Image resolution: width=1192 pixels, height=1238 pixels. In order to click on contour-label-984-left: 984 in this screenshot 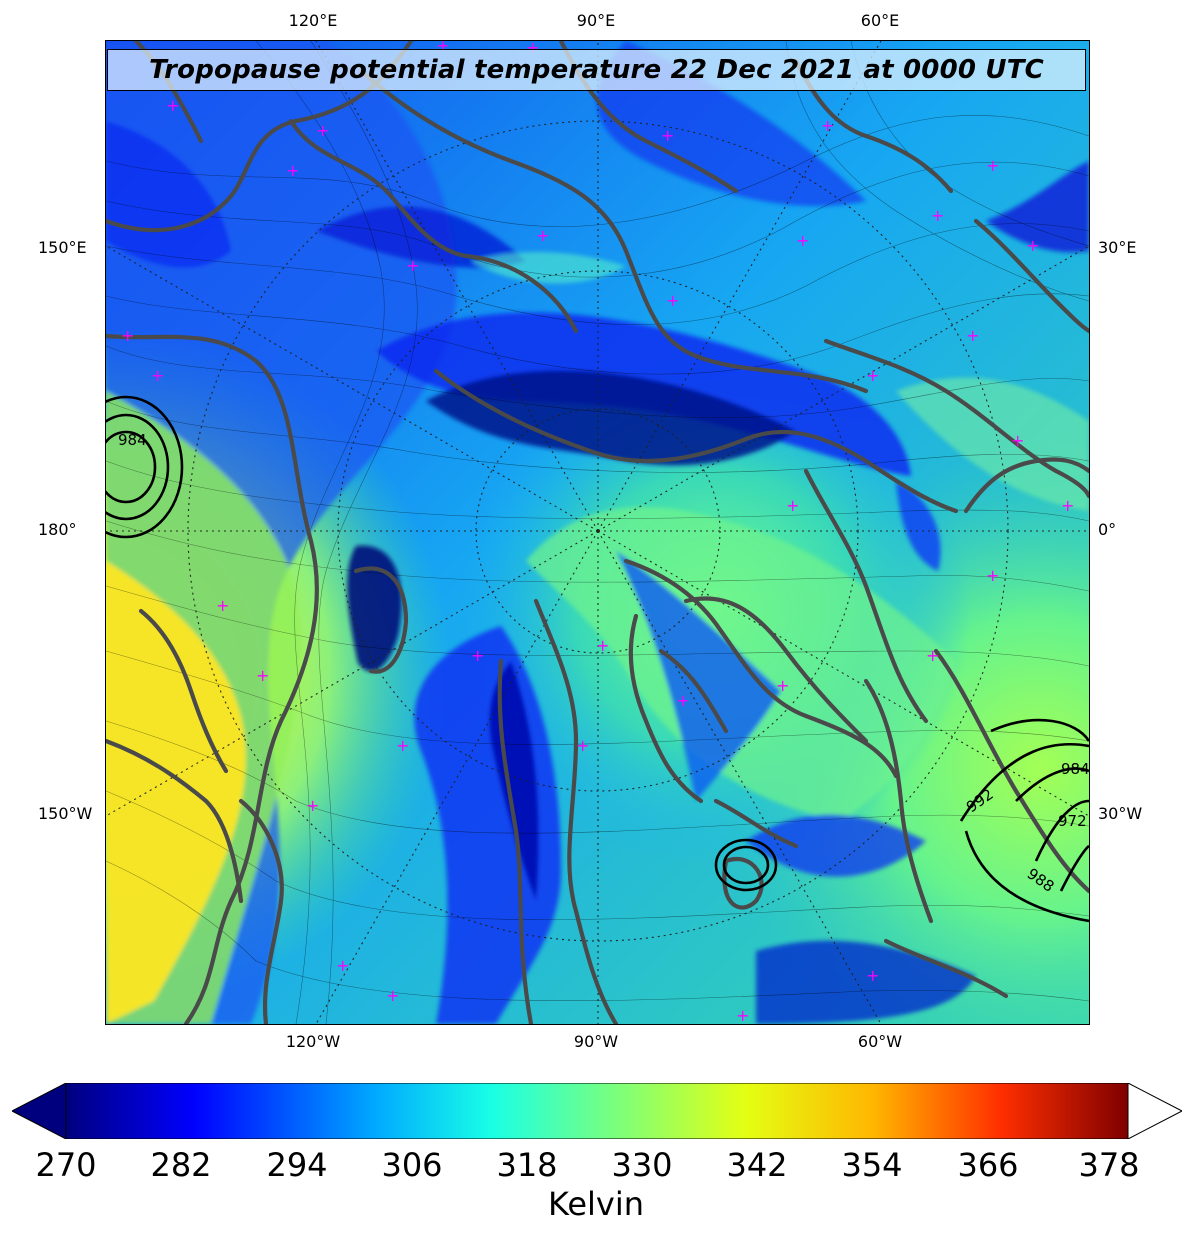, I will do `click(132, 440)`.